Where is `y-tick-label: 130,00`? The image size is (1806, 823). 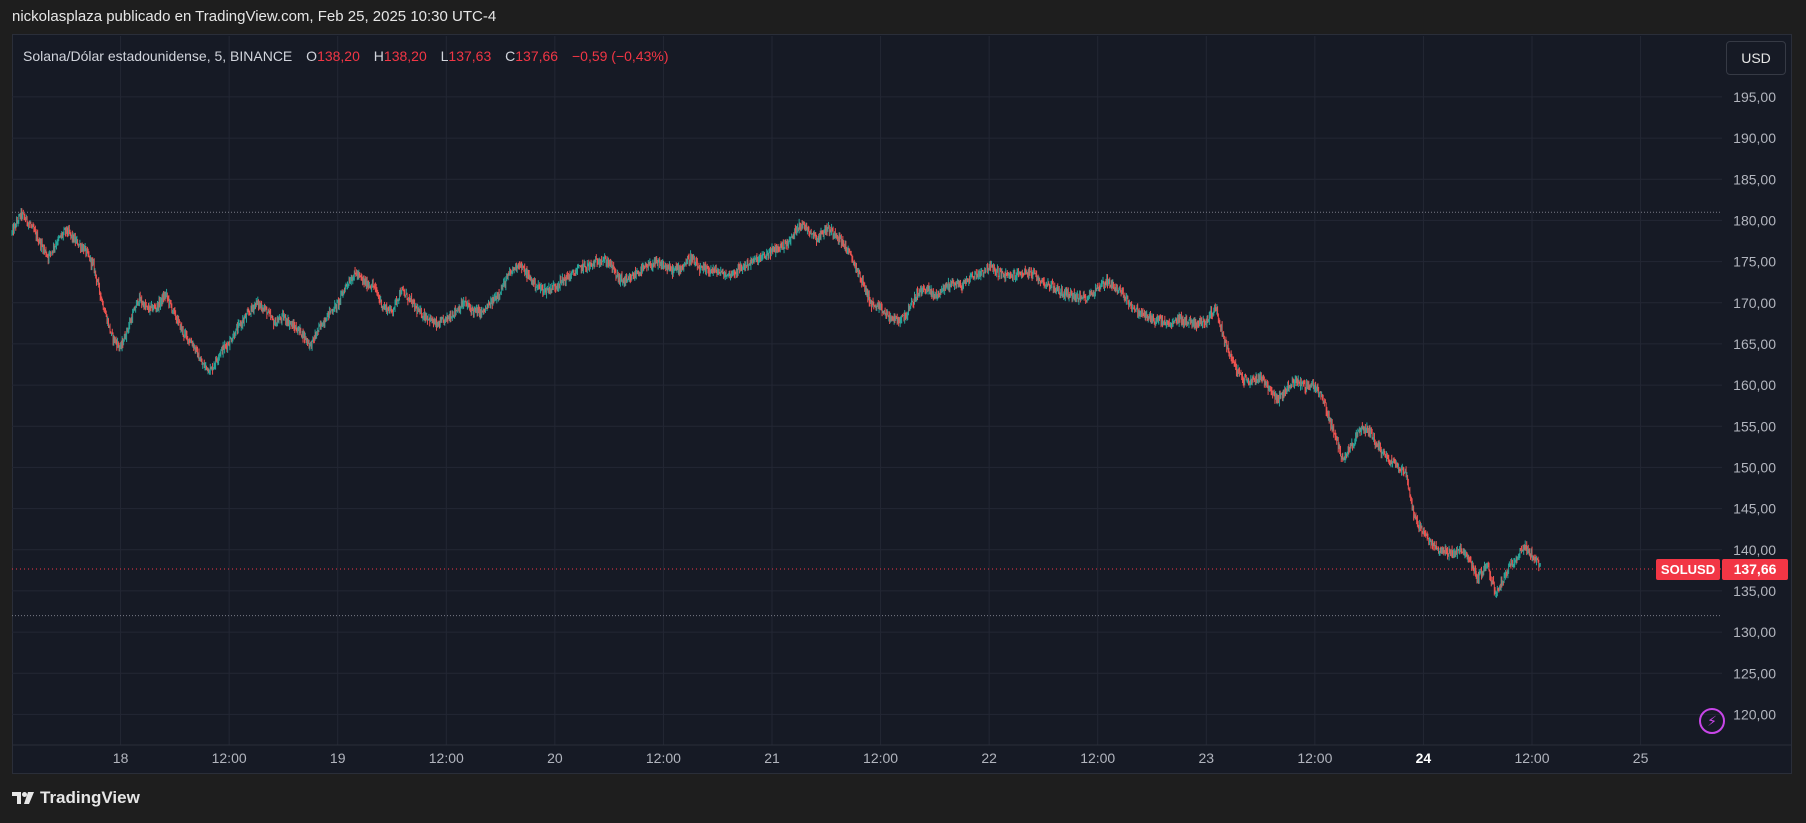
y-tick-label: 130,00 is located at coordinates (1754, 632).